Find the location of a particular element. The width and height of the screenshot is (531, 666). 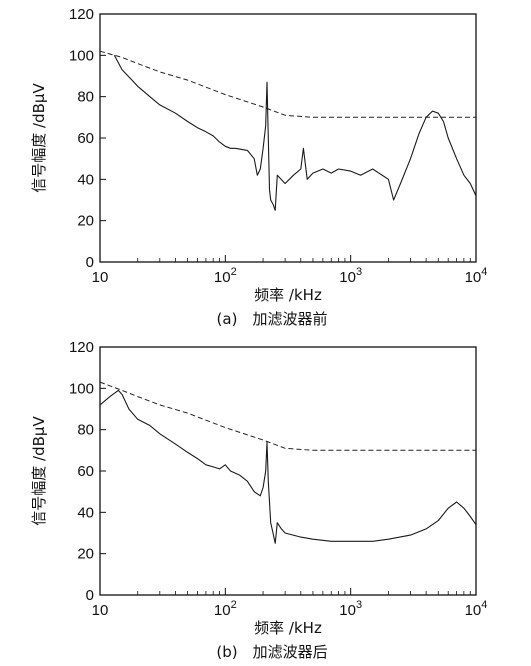

y-tick-label-a-1: 20 is located at coordinates (85, 221).